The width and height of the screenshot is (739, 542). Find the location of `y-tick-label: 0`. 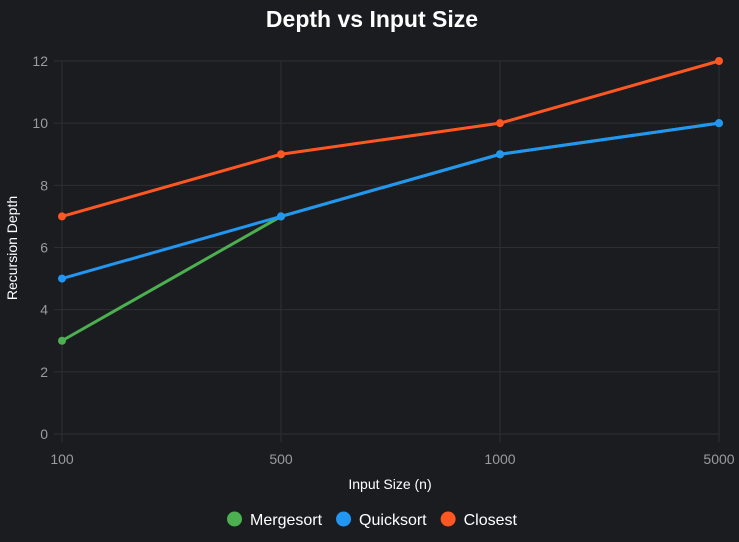

y-tick-label: 0 is located at coordinates (44, 434).